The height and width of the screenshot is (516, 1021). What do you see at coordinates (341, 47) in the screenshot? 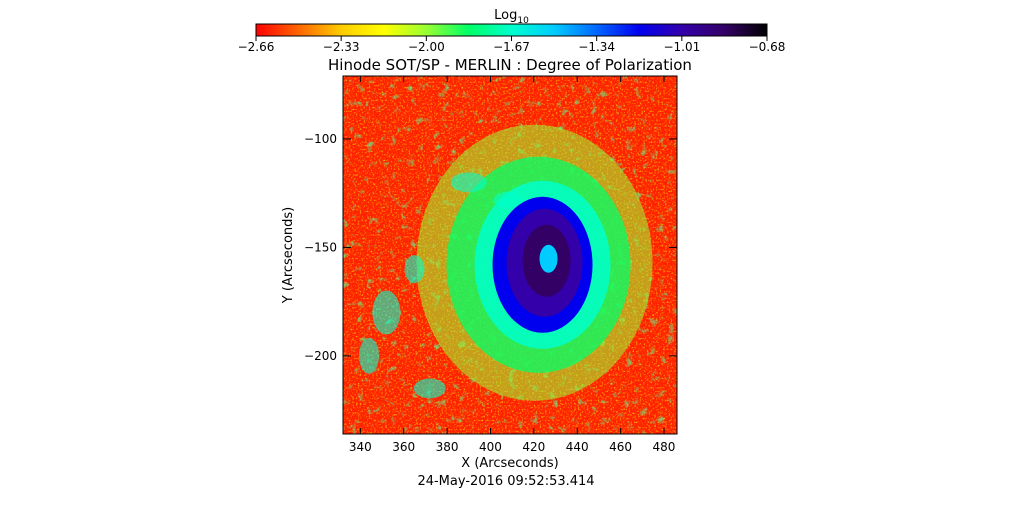
I see `colorbar-tick-label: −2.33` at bounding box center [341, 47].